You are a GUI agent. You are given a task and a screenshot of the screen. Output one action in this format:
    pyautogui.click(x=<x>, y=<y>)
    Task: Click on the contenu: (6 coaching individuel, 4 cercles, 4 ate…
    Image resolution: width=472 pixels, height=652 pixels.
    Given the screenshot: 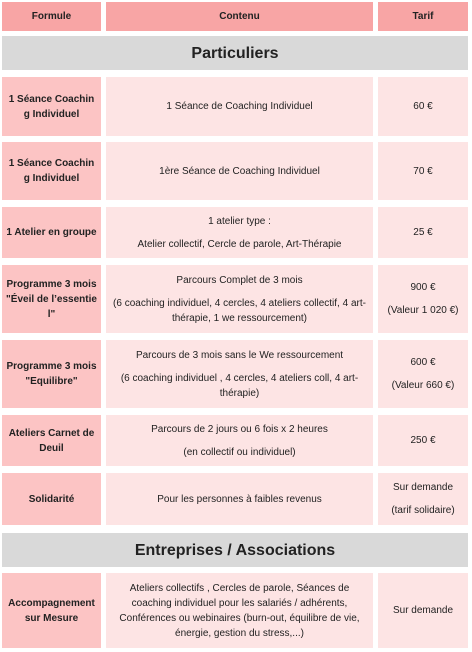 What is the action you would take?
    pyautogui.click(x=239, y=310)
    